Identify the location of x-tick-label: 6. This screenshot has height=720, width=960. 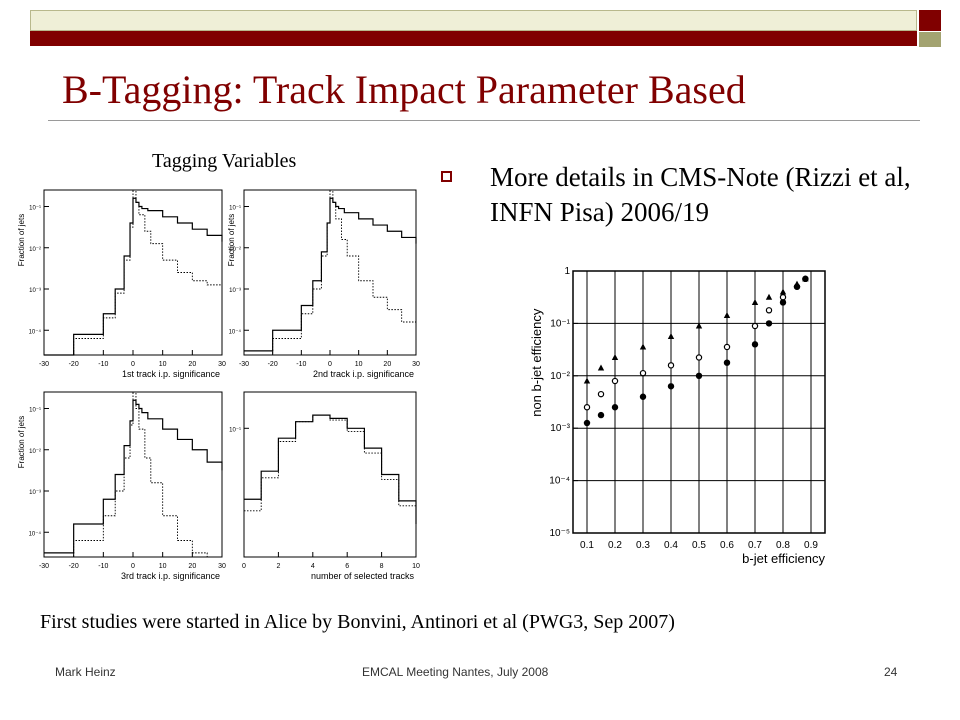
(347, 566).